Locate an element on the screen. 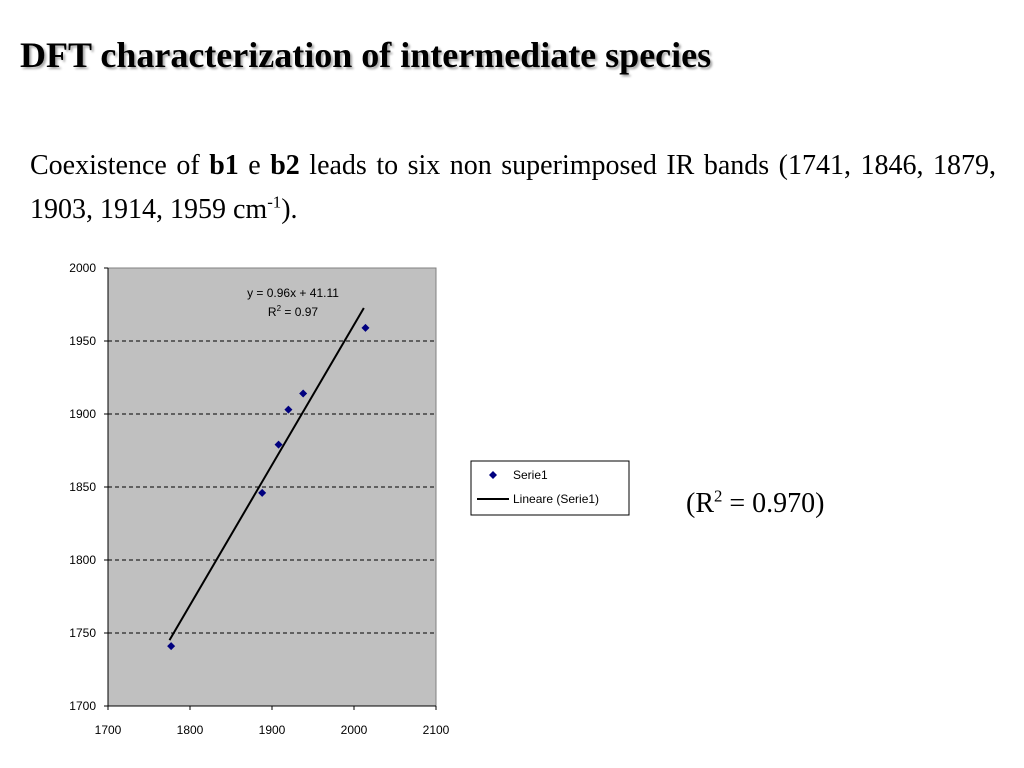 This screenshot has width=1024, height=768. y-tick-label: 1800 is located at coordinates (82, 560).